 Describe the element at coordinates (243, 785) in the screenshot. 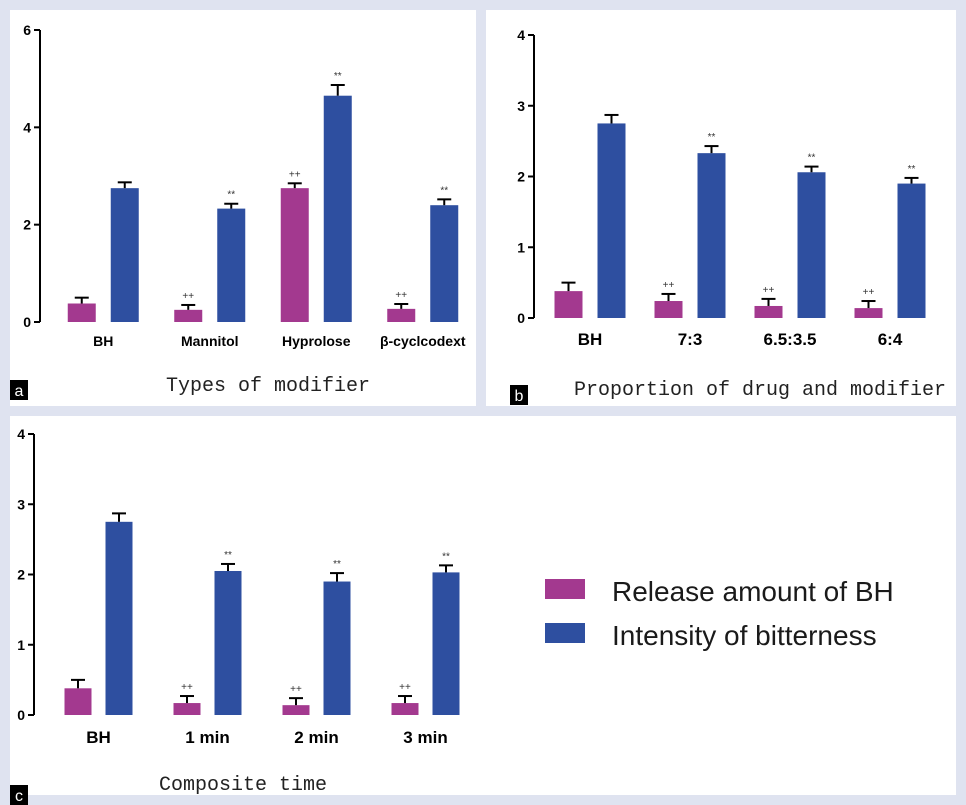

I see `panel-c-caption: Composite time` at that location.